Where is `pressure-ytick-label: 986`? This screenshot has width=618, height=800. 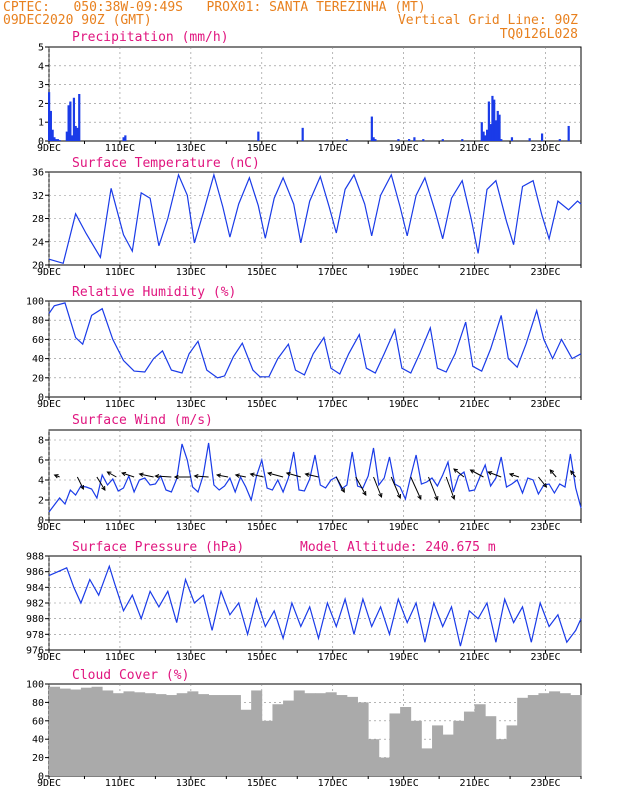
pressure-ytick-label: 986 is located at coordinates (35, 572).